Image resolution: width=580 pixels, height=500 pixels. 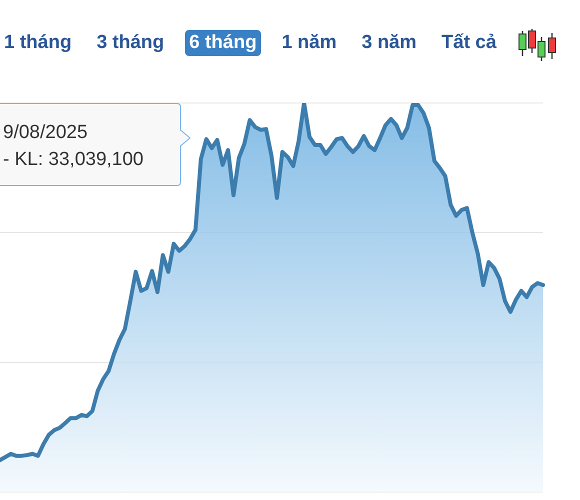 What do you see at coordinates (389, 43) in the screenshot?
I see `range-button: 3 năm` at bounding box center [389, 43].